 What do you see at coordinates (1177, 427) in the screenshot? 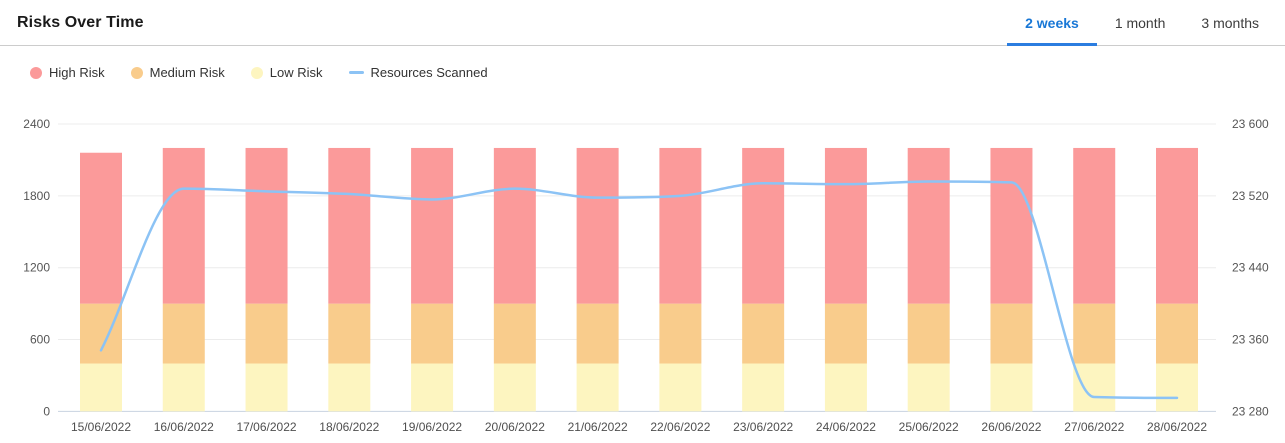
I see `x-axis-label: 28/06/2022` at bounding box center [1177, 427].